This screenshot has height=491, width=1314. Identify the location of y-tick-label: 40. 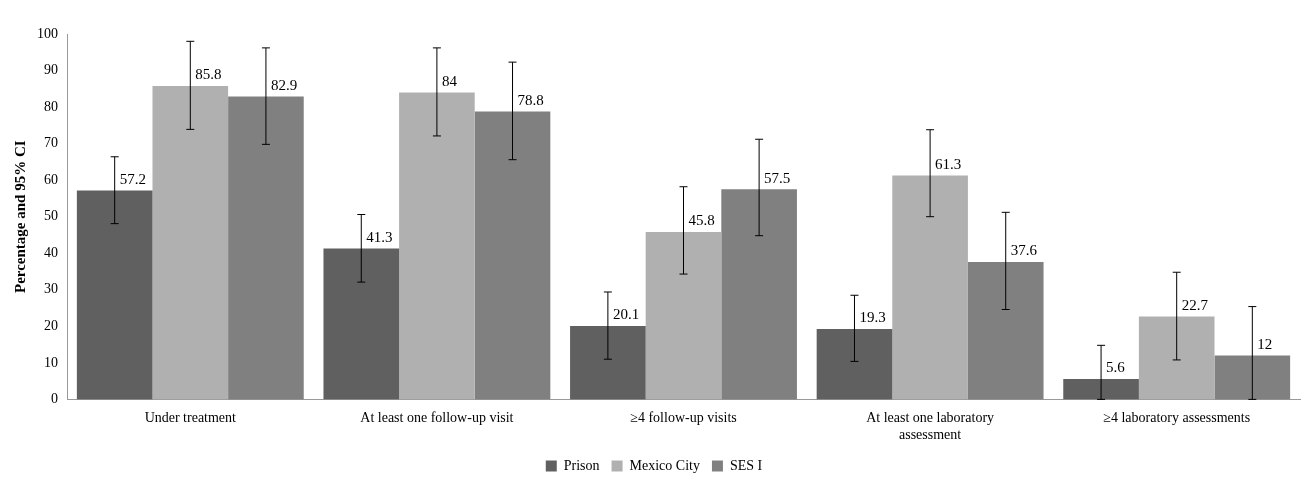
(51, 252).